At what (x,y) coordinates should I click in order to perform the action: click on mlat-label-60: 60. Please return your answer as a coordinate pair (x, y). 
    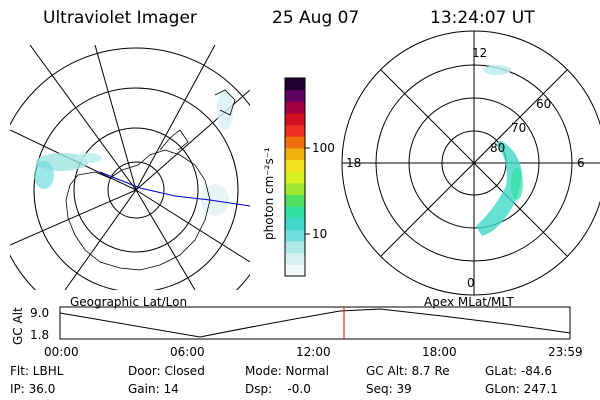
    Looking at the image, I should click on (544, 104).